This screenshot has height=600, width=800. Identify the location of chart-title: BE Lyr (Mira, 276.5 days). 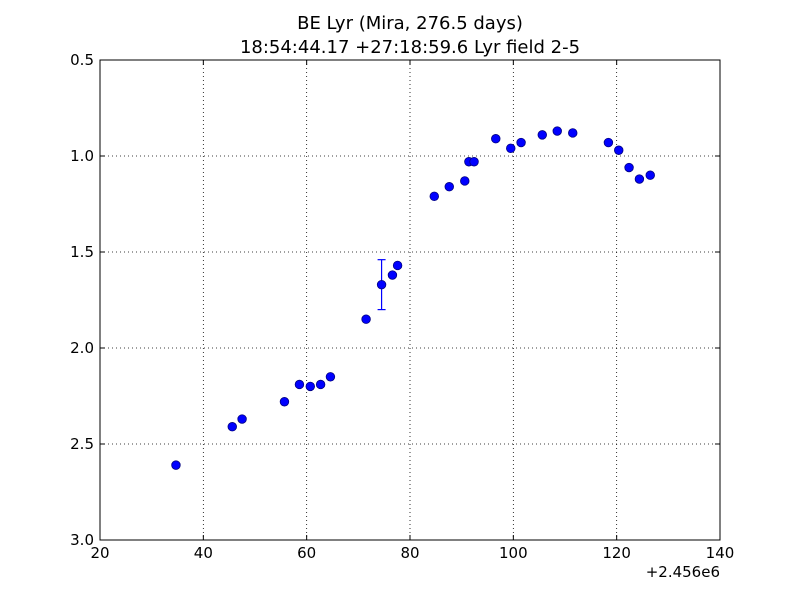
(410, 23).